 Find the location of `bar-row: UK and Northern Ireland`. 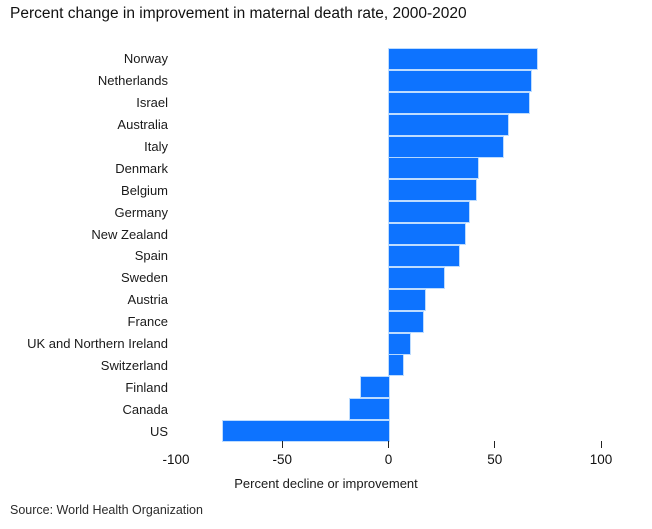

bar-row: UK and Northern Ireland is located at coordinates (326, 344).